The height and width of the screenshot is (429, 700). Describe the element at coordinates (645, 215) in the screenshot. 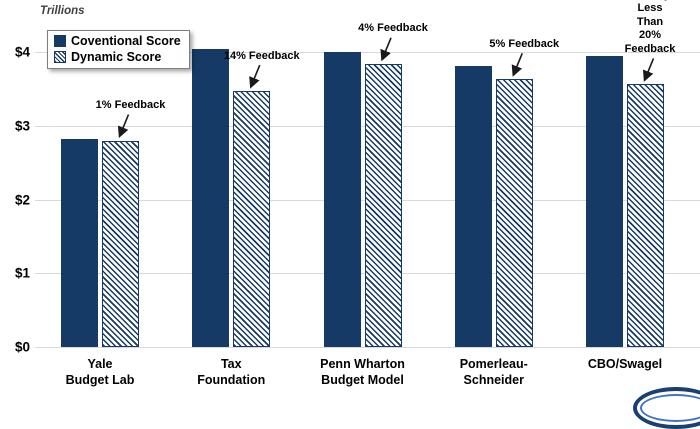

I see `bar-dynamic-cbo-swagel` at that location.